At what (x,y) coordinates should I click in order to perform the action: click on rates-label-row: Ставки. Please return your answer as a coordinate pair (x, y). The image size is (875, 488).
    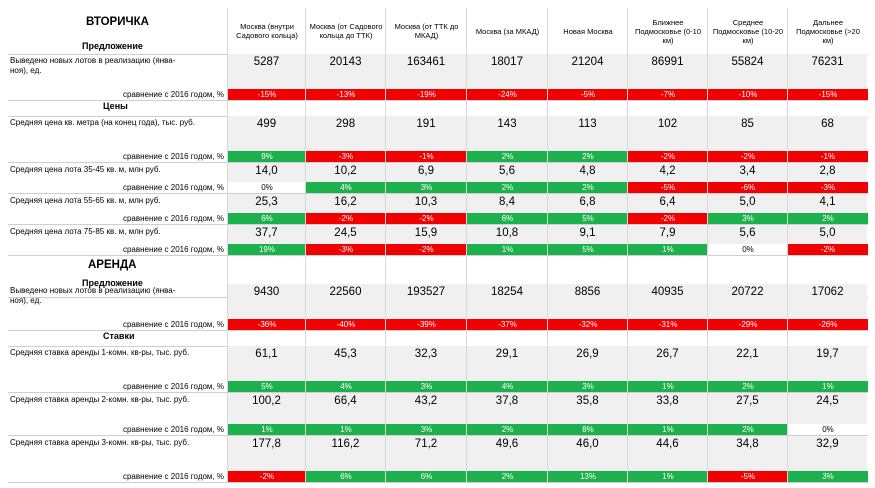
    Looking at the image, I should click on (438, 338).